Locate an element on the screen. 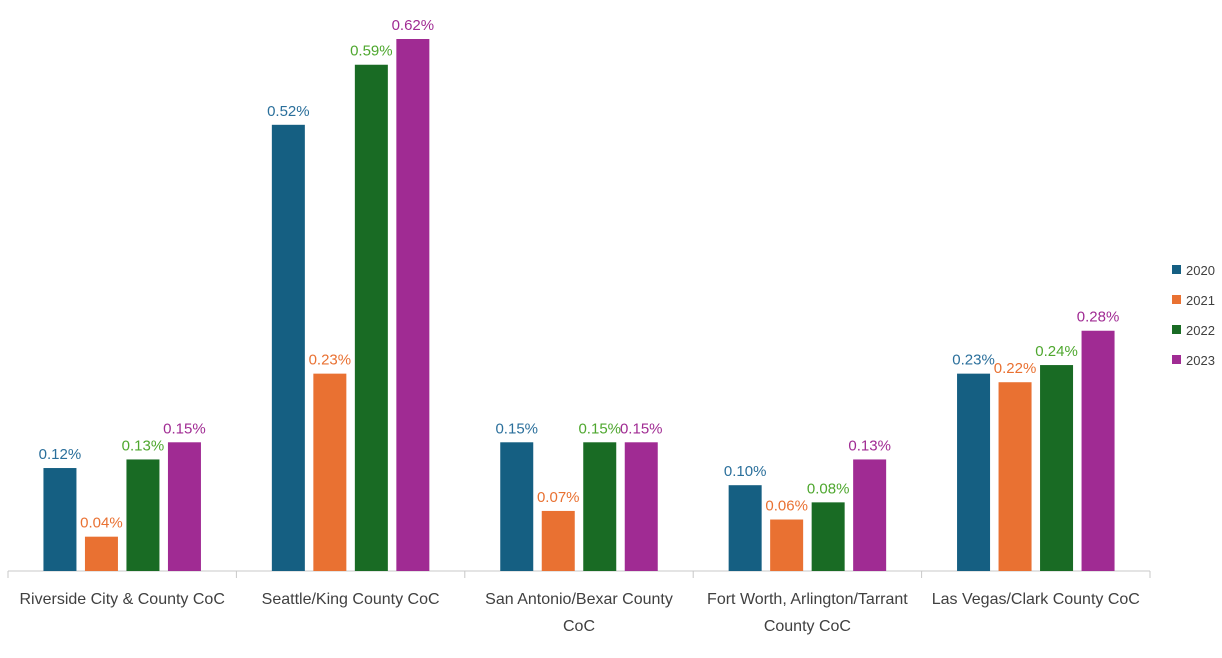 Image resolution: width=1222 pixels, height=658 pixels. data-label: 0.28% is located at coordinates (1098, 317).